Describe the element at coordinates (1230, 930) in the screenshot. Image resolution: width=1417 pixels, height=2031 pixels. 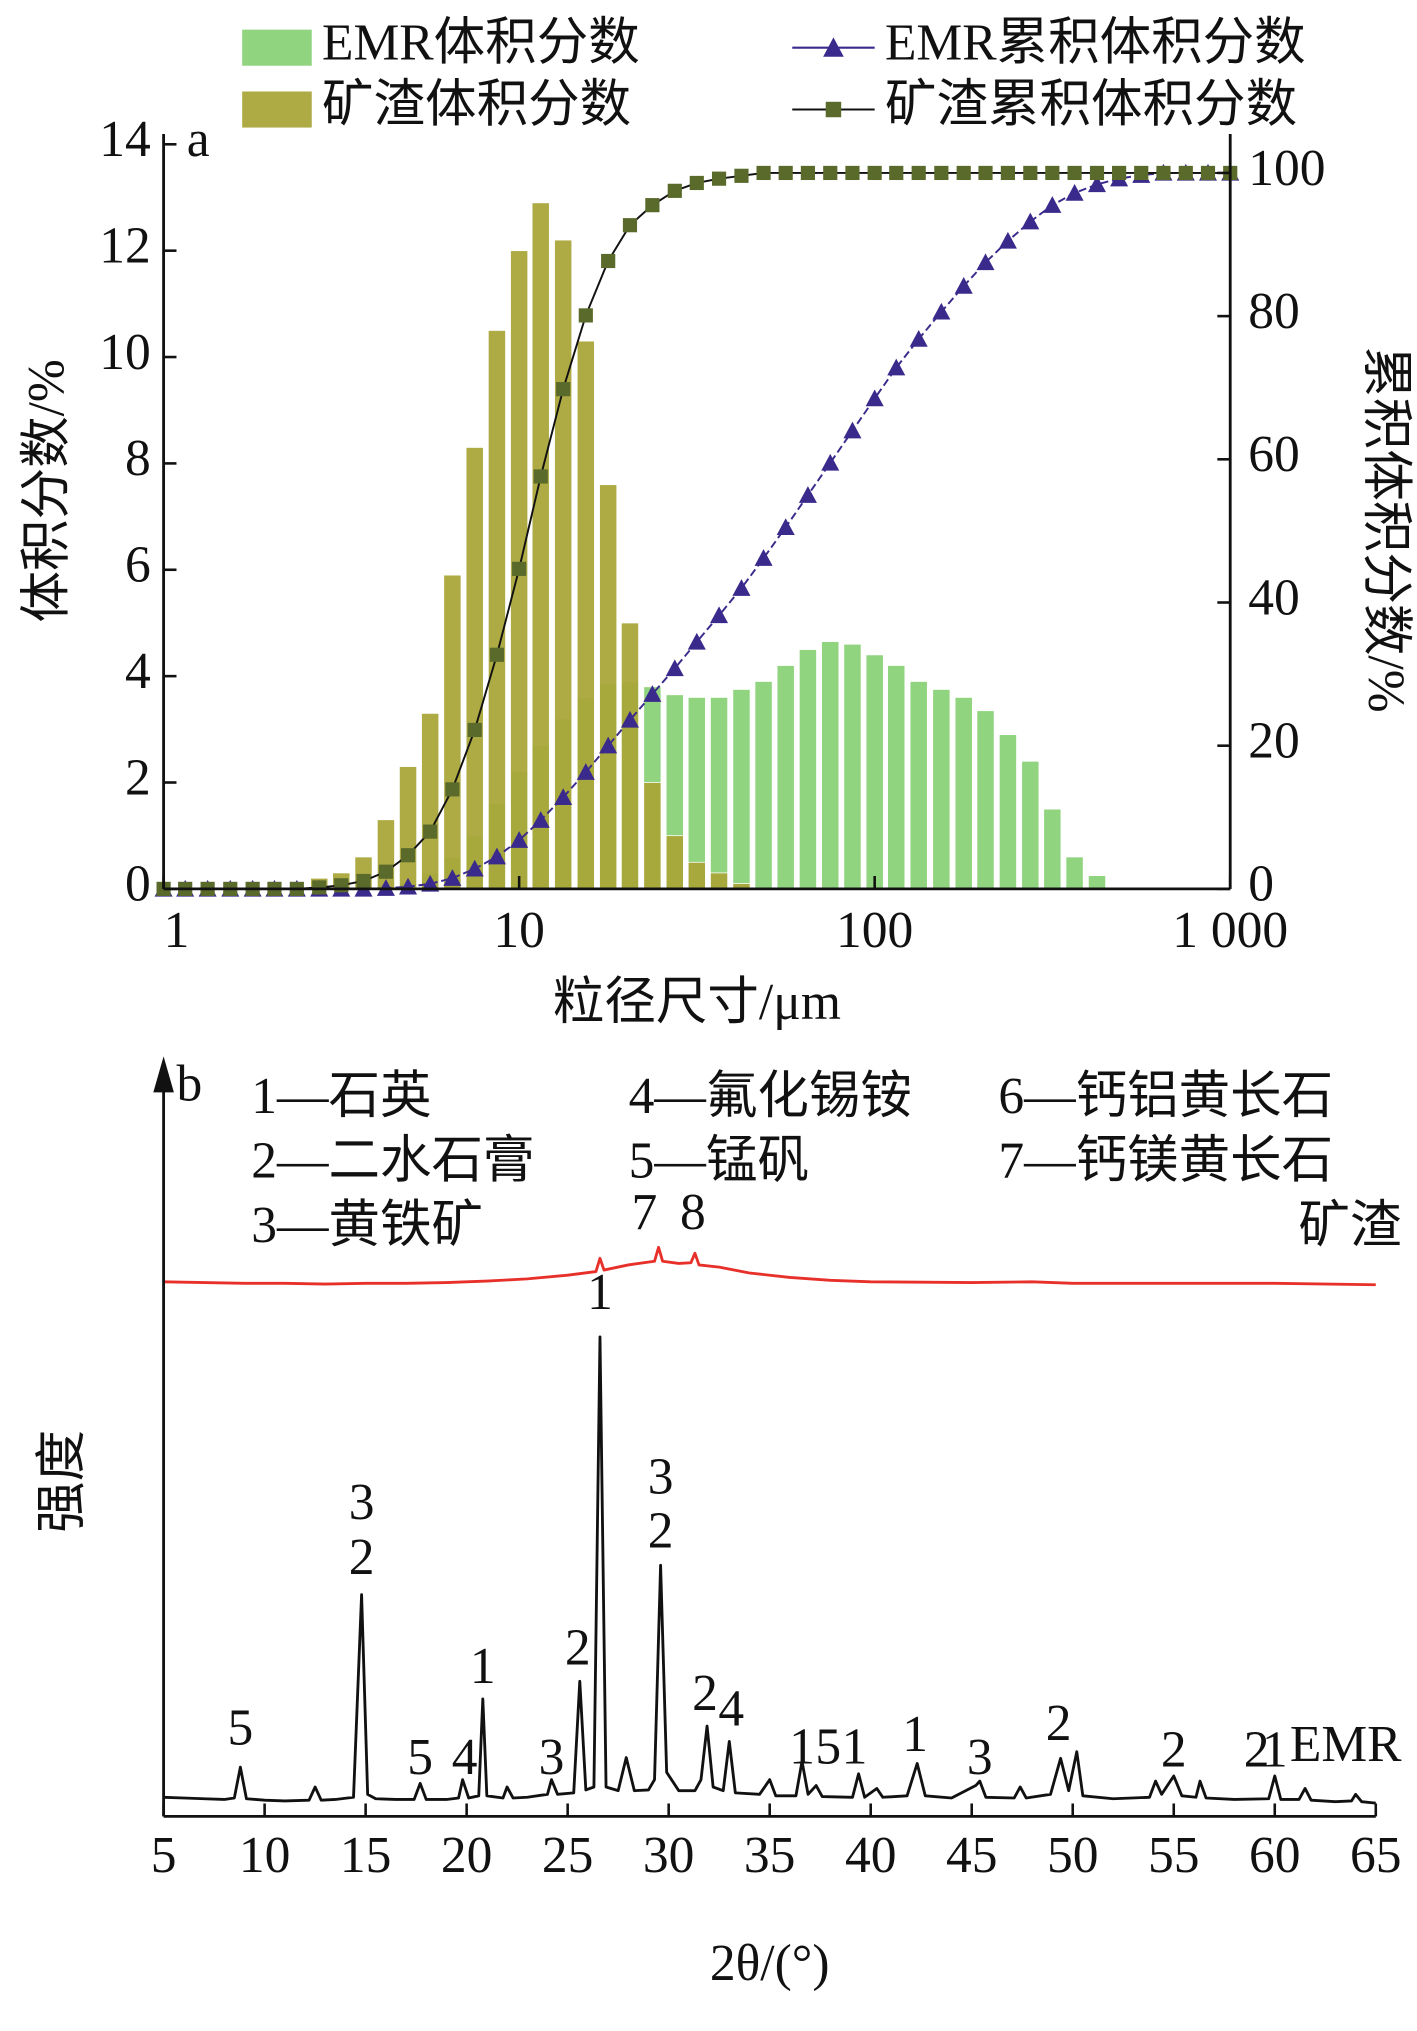
I see `x-tick-label: 1 000` at that location.